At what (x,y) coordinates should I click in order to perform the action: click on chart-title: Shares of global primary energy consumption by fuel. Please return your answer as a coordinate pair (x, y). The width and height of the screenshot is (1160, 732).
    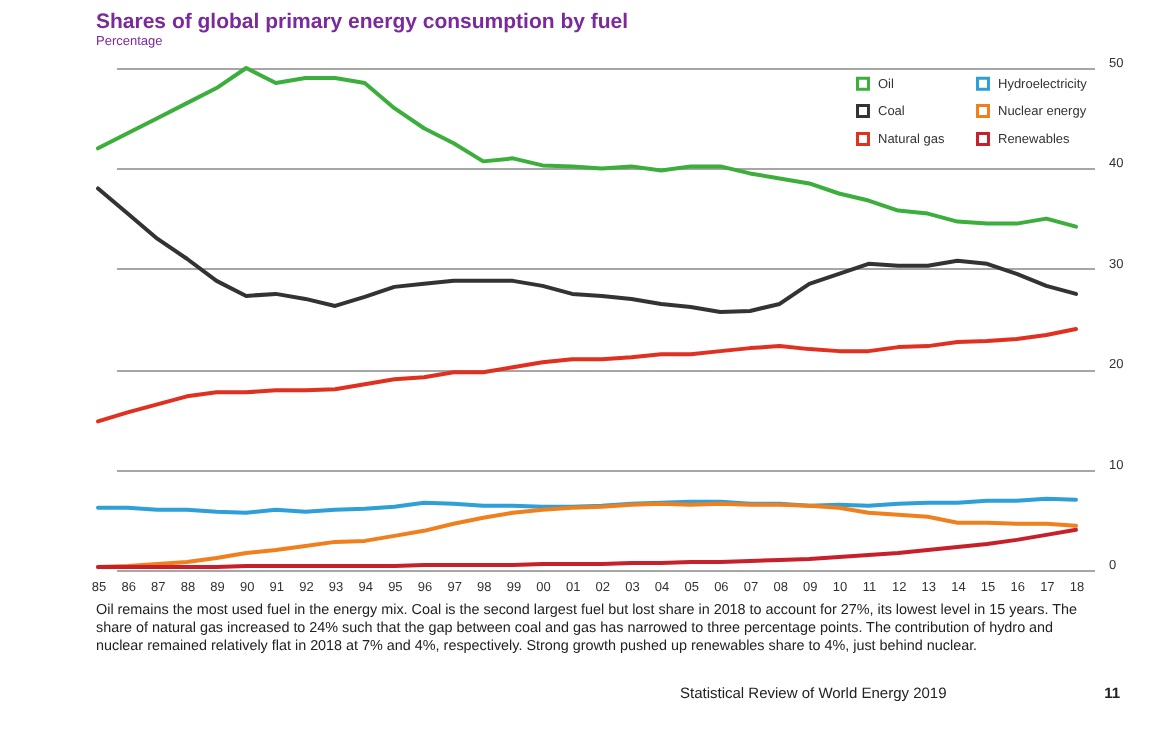
    Looking at the image, I should click on (362, 22).